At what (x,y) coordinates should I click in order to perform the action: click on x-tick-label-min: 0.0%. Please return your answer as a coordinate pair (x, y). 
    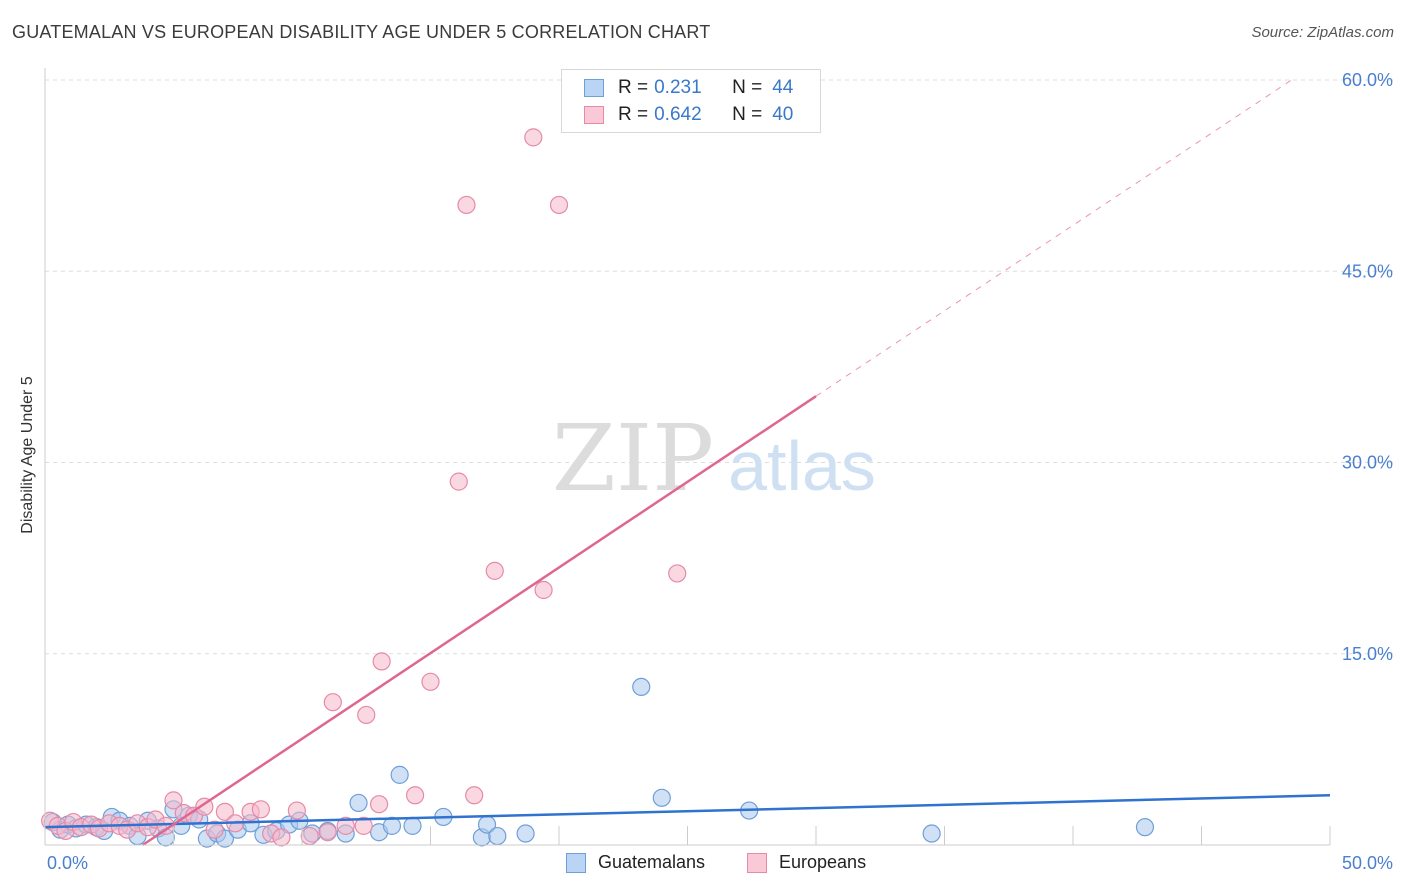
    Looking at the image, I should click on (67, 863).